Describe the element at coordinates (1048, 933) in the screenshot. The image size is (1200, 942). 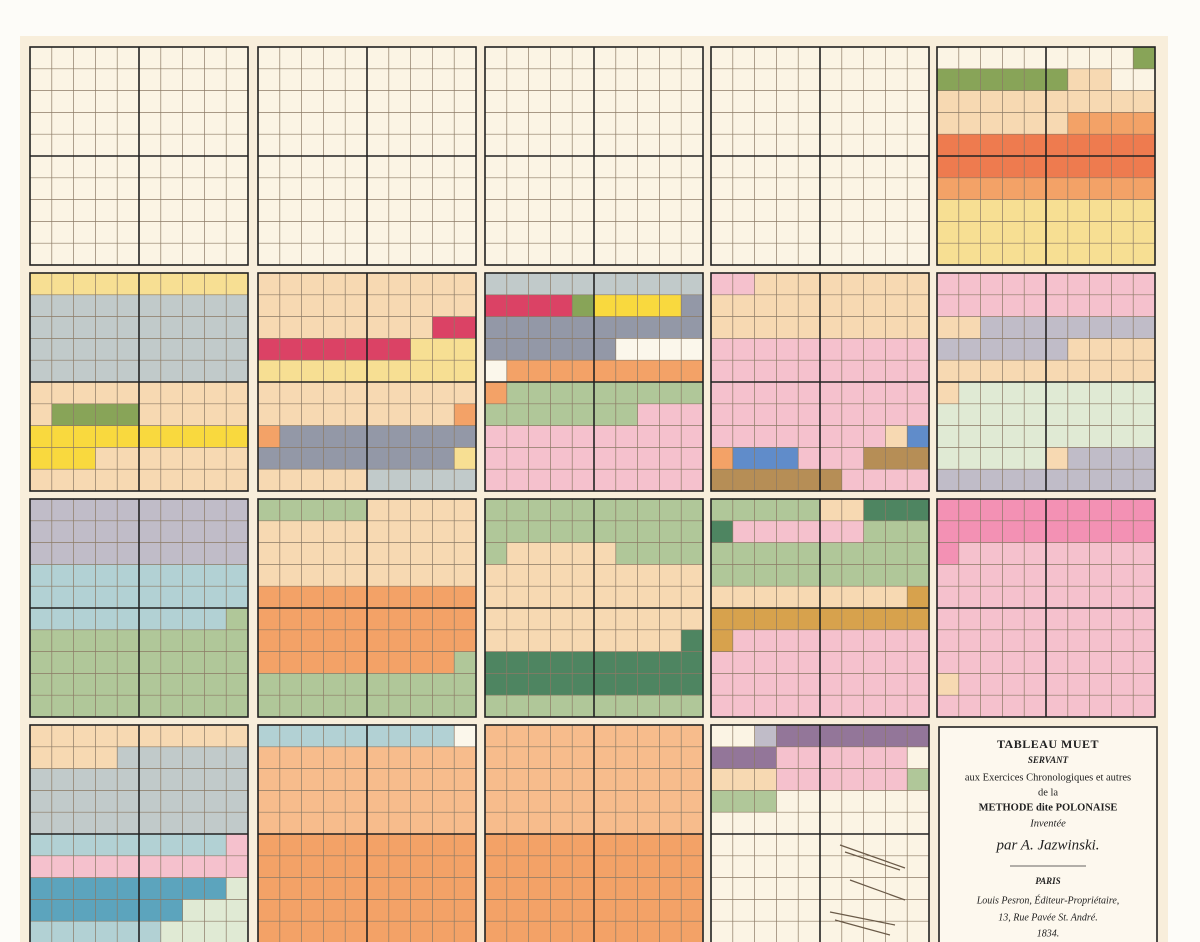
I see `year: 1834.` at that location.